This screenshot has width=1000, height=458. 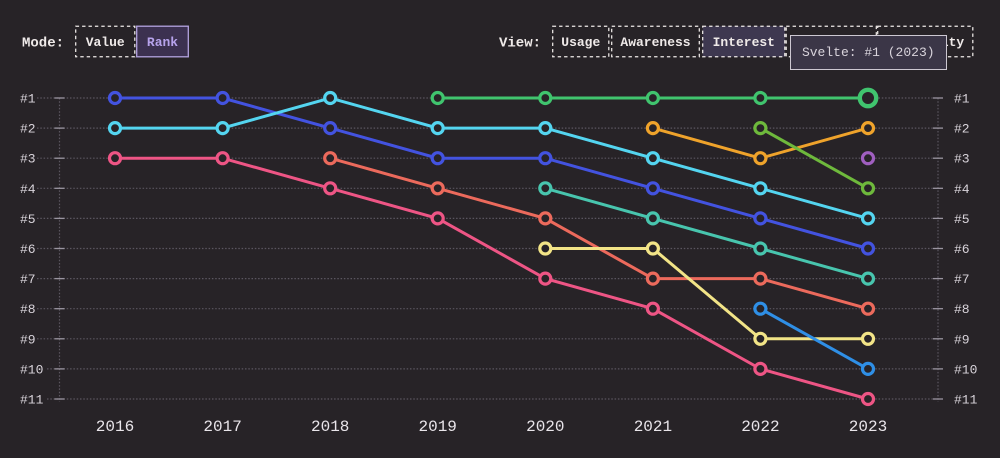 I want to click on svg-text: Rank, so click(x=162, y=42).